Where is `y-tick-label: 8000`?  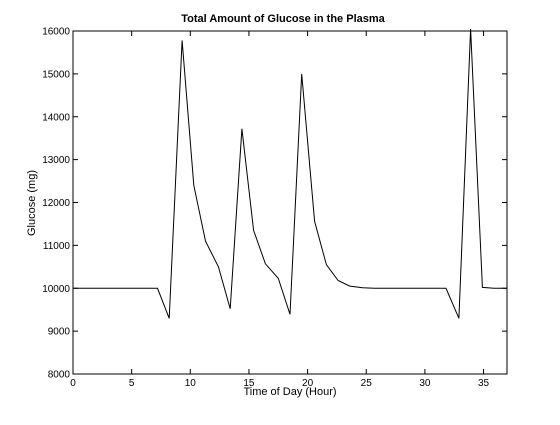 y-tick-label: 8000 is located at coordinates (59, 375).